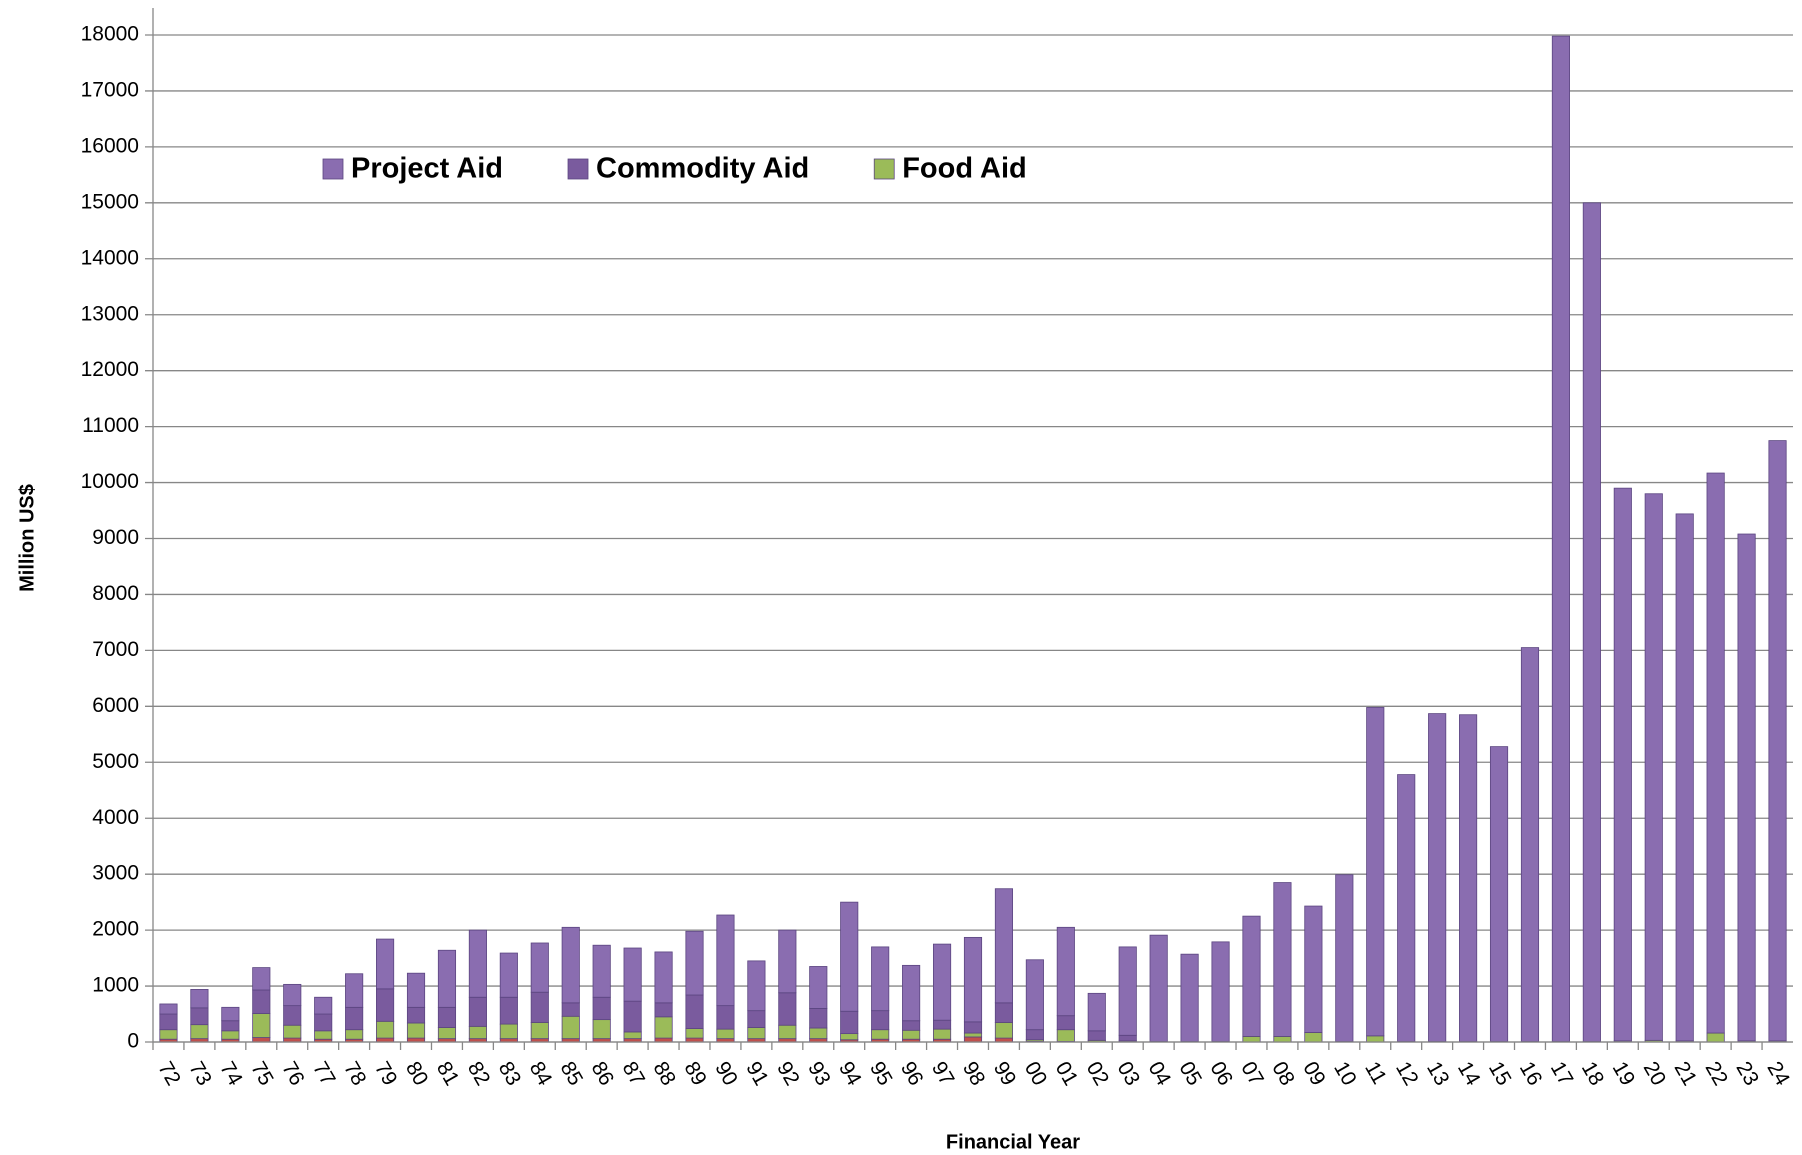 The image size is (1802, 1155). Describe the element at coordinates (943, 1074) in the screenshot. I see `x-tick-label: 97` at that location.